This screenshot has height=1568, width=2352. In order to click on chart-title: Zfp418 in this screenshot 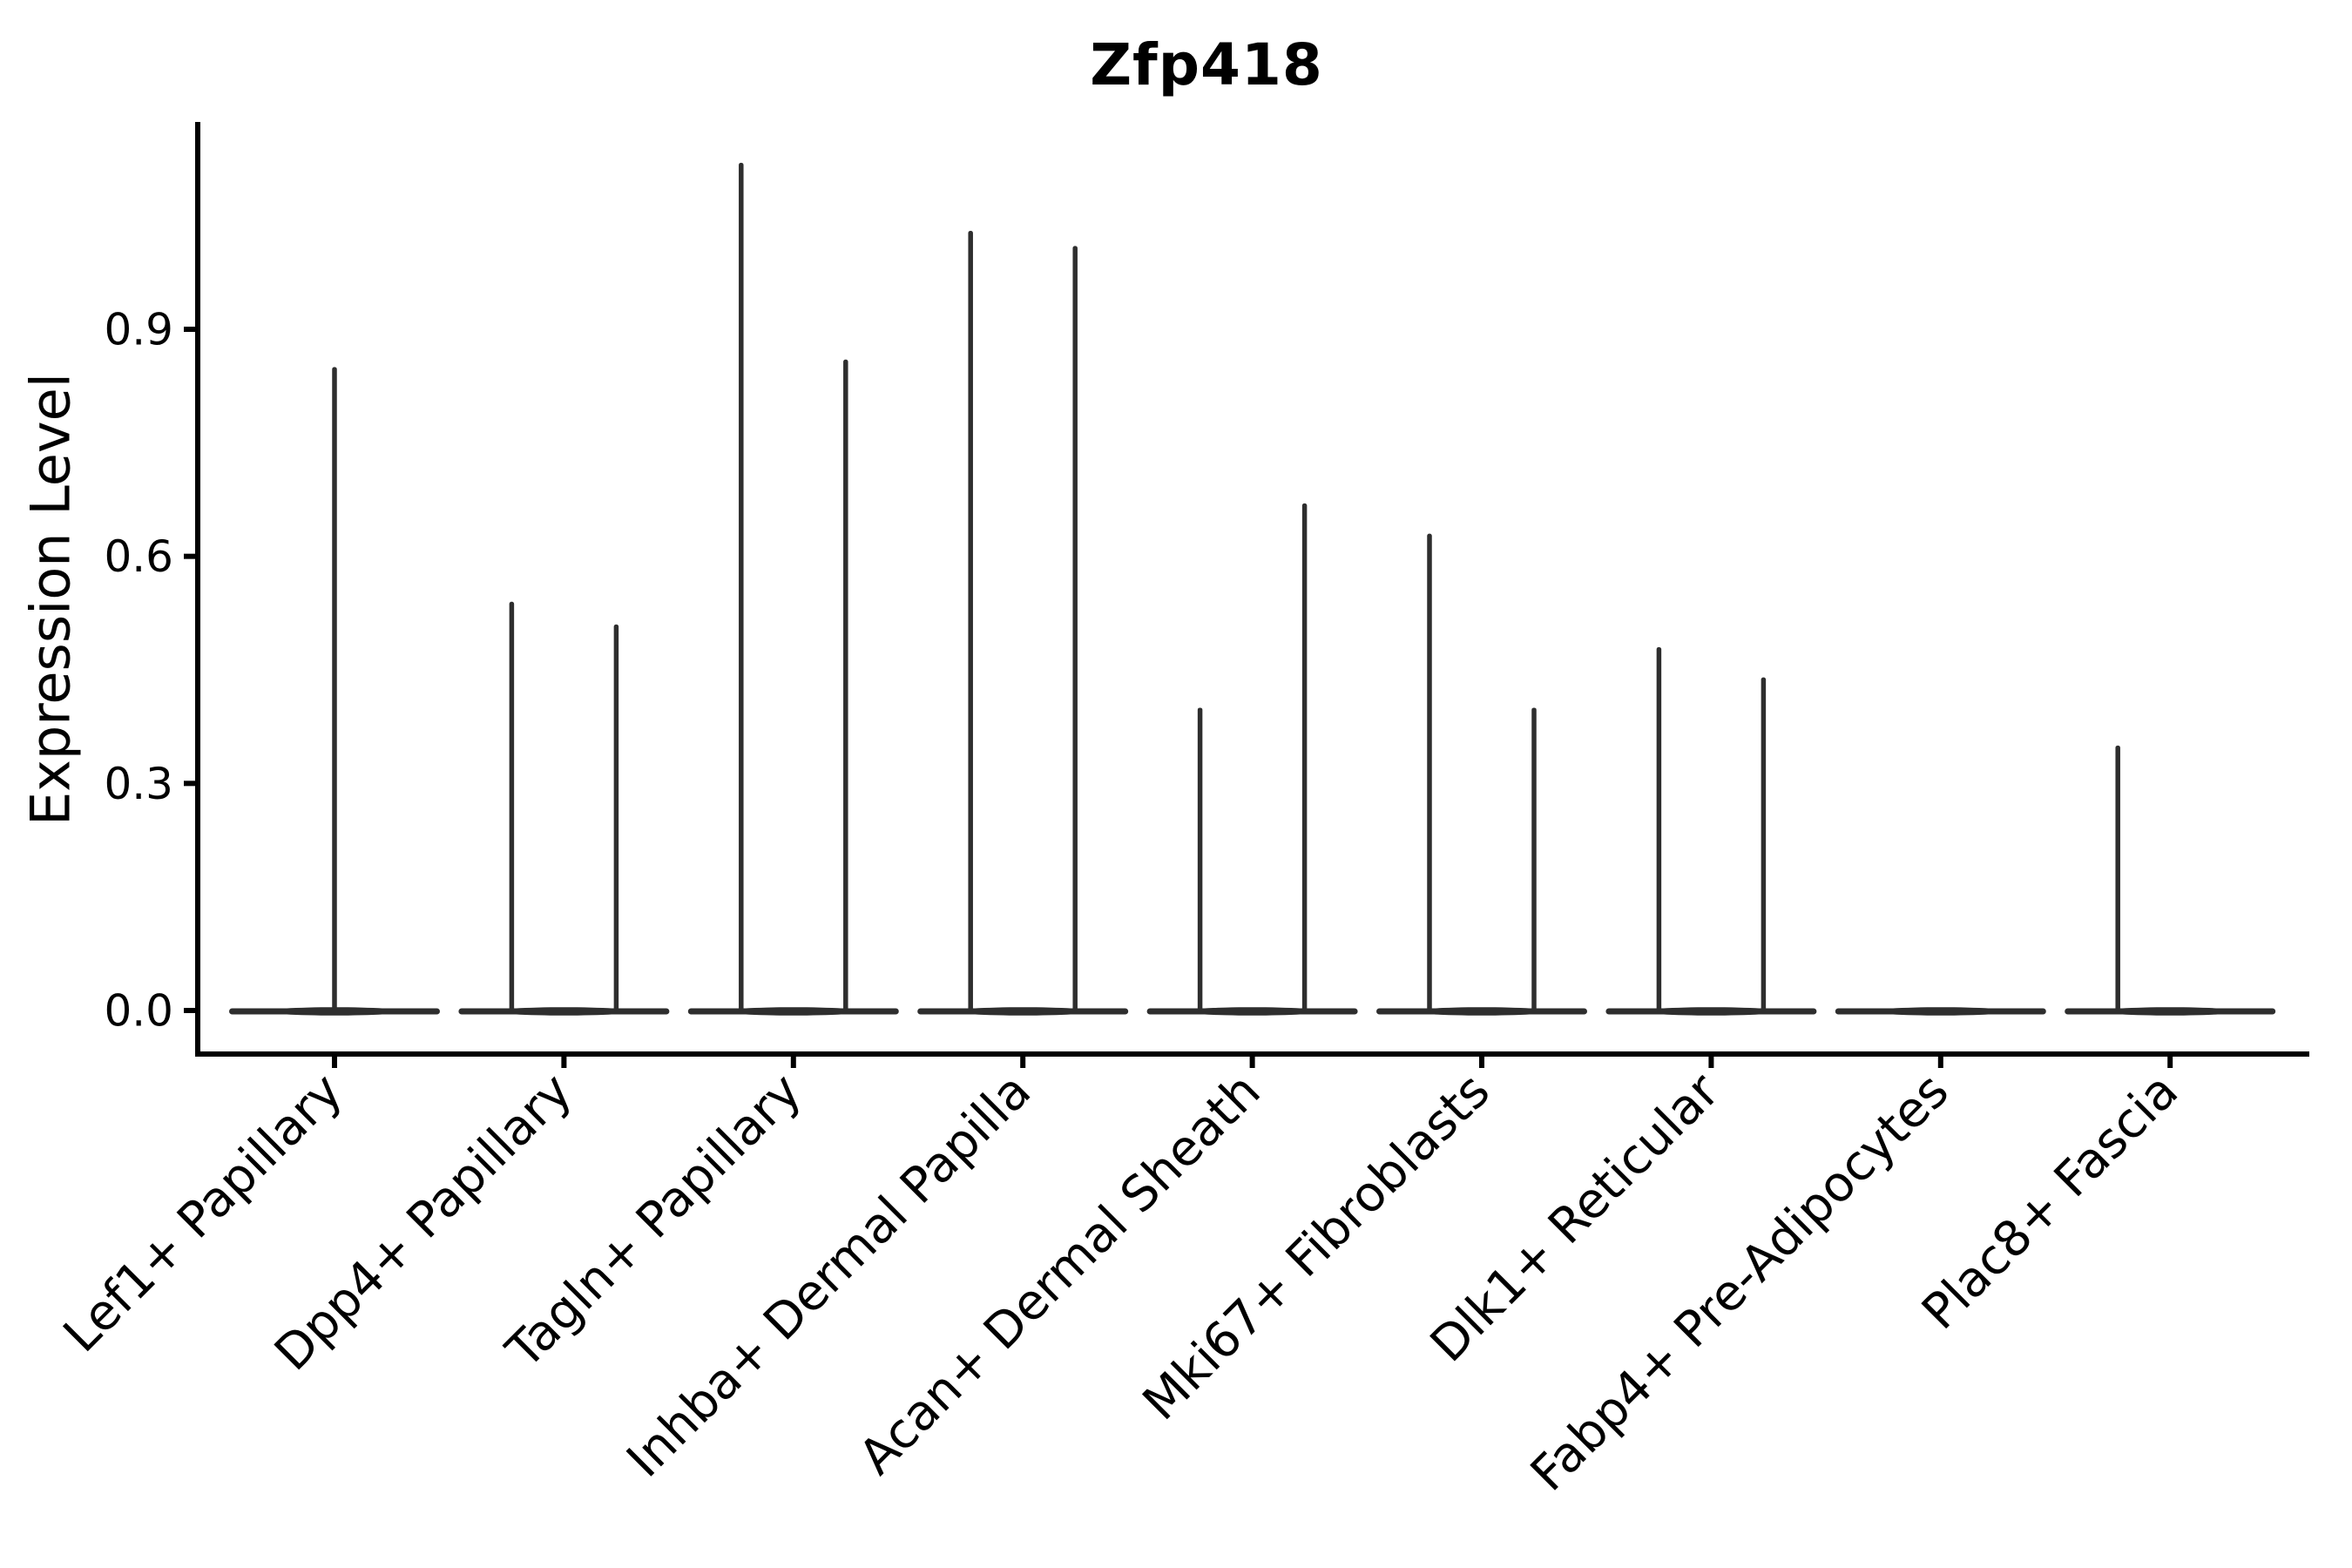, I will do `click(1206, 64)`.